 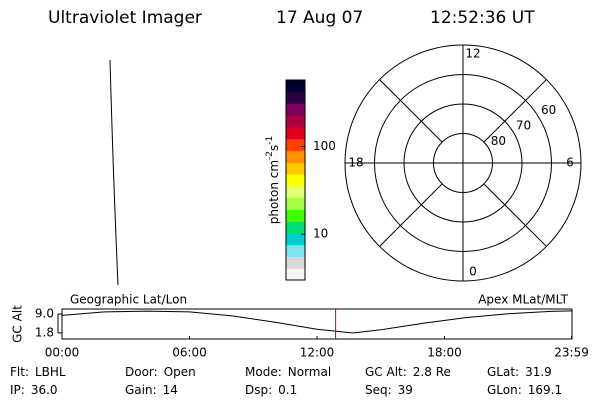 What do you see at coordinates (355, 163) in the screenshot?
I see `mlt-label: 18` at bounding box center [355, 163].